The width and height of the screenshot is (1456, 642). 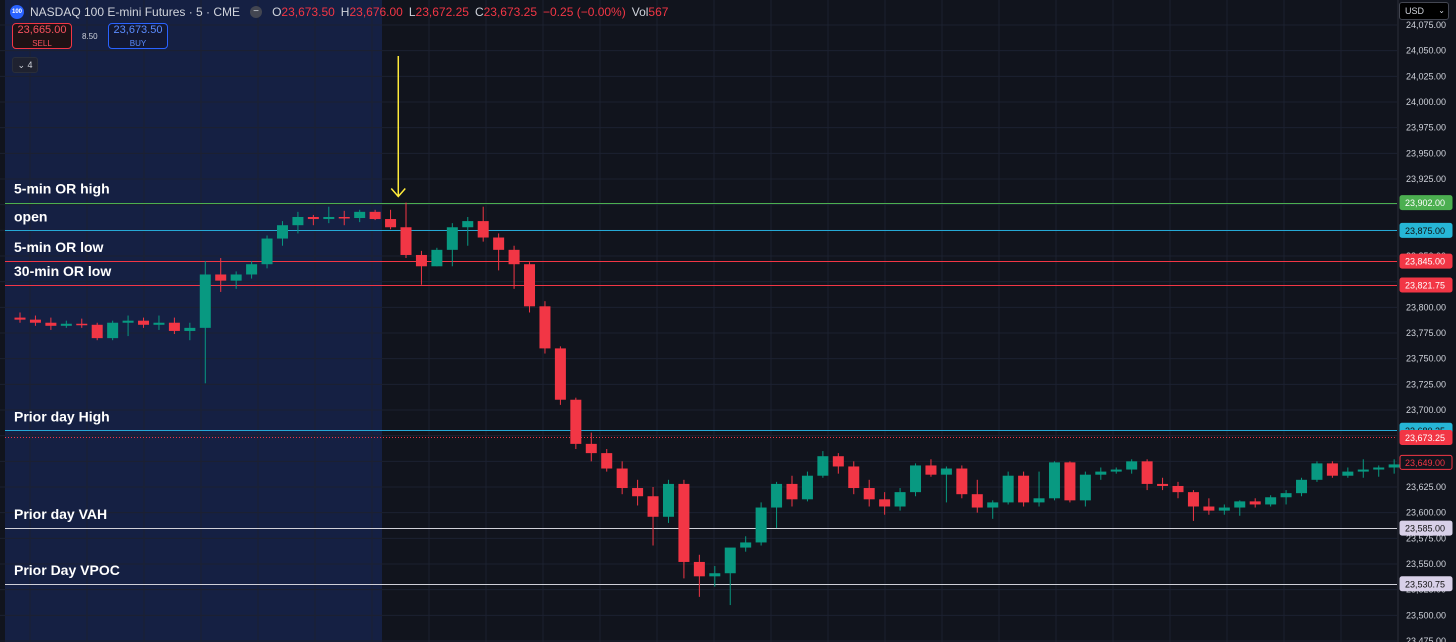 I want to click on volume-key: Vol, so click(x=640, y=12).